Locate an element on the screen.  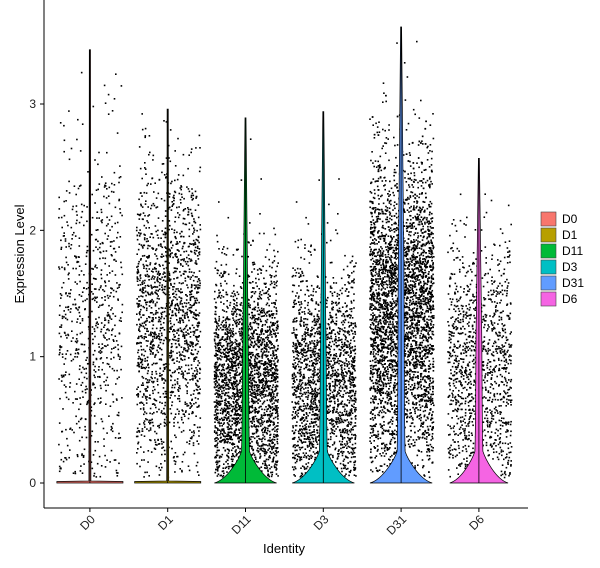
violin-D6 is located at coordinates (479, 320).